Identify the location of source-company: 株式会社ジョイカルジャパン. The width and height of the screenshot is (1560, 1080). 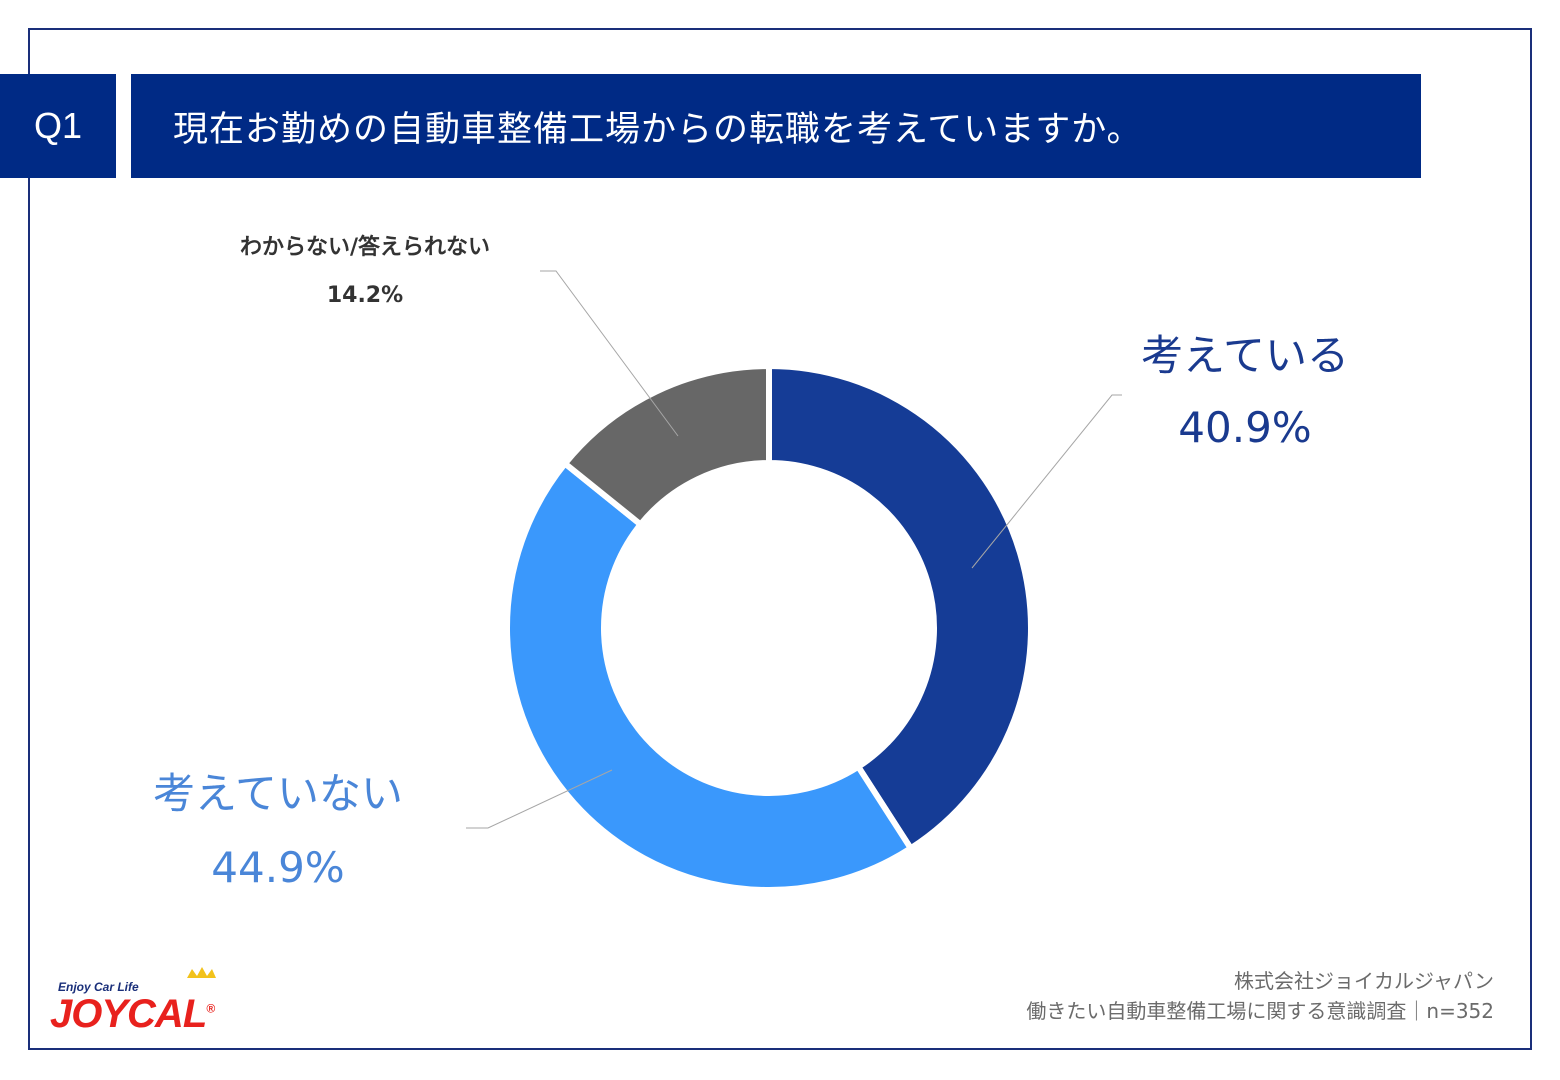
(1364, 981).